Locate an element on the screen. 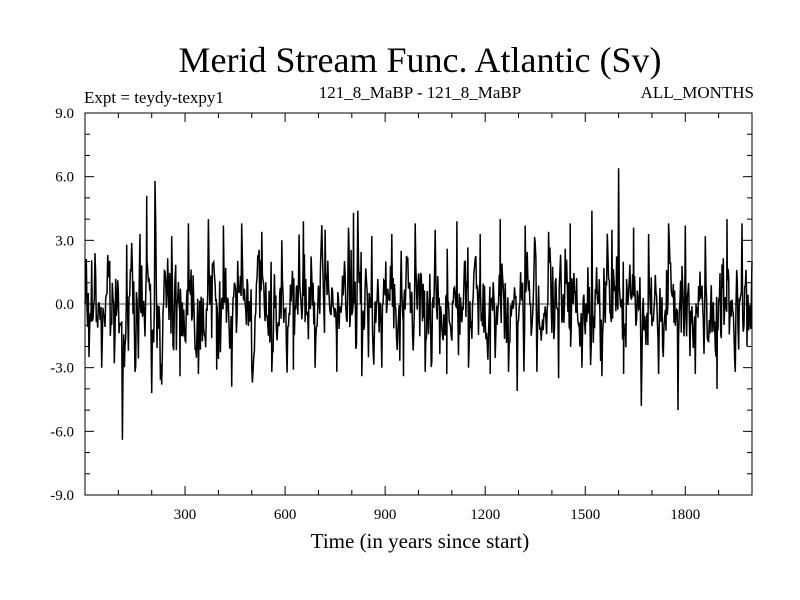  y-tick-label: -9.0 is located at coordinates (62, 496).